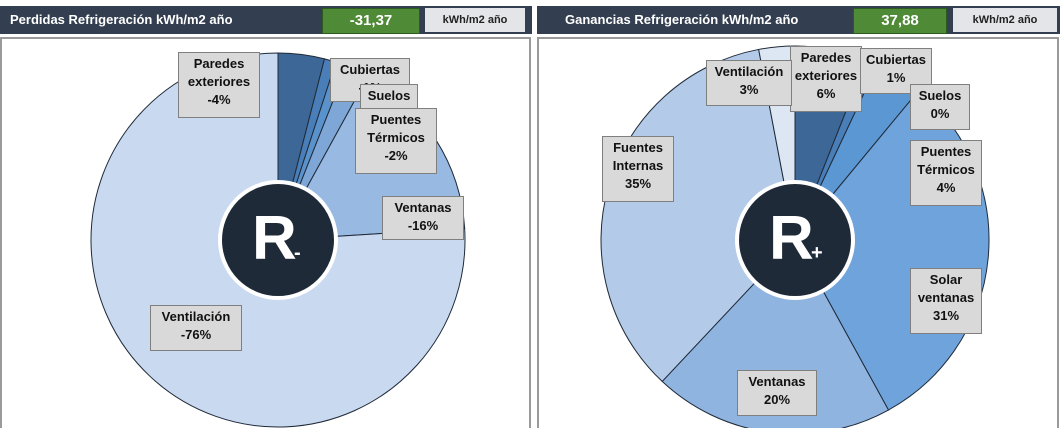 The height and width of the screenshot is (428, 1060). I want to click on slice-label: Ventanas -16%, so click(423, 218).